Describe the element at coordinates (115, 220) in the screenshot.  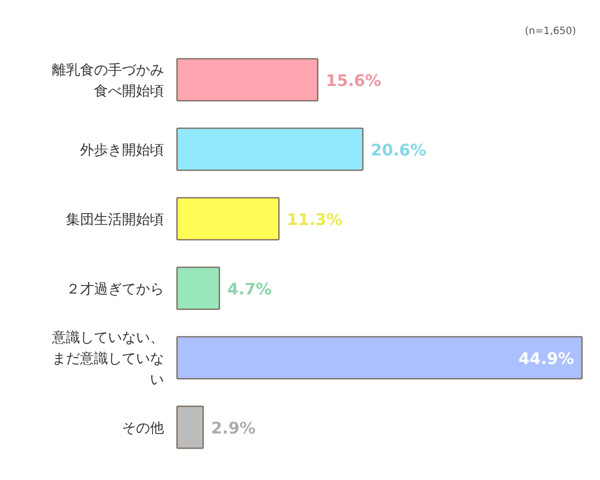
I see `y-tick-label: 集団生活開始頃` at that location.